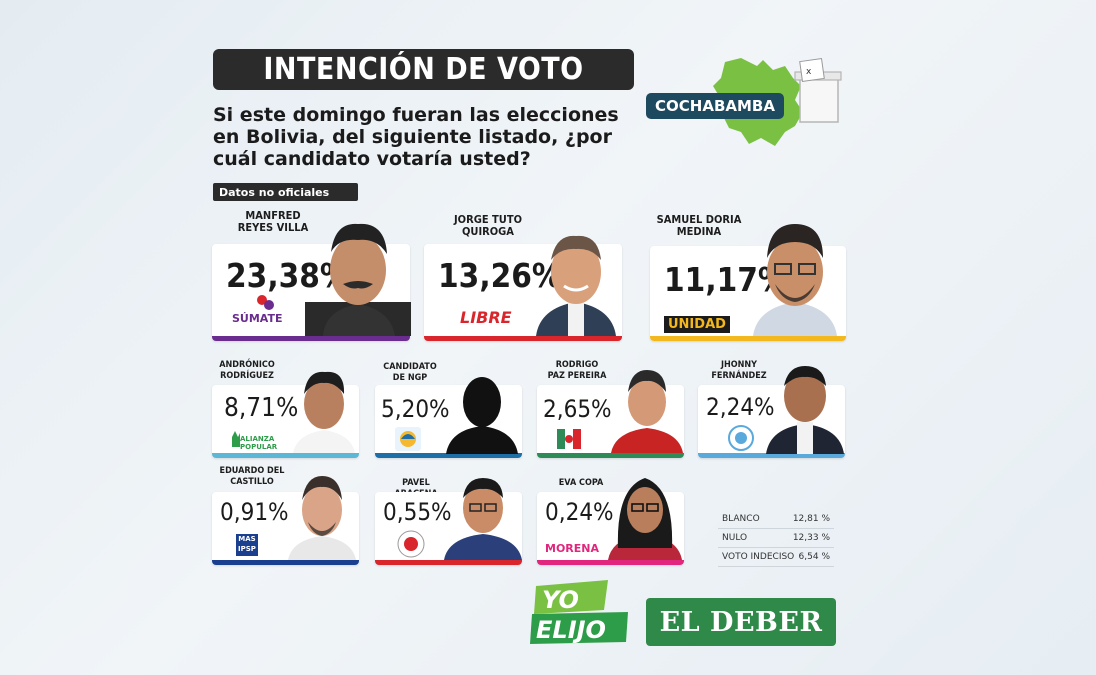 This screenshot has width=1096, height=675. Describe the element at coordinates (500, 275) in the screenshot. I see `candidate-percent: 13,26%` at that location.